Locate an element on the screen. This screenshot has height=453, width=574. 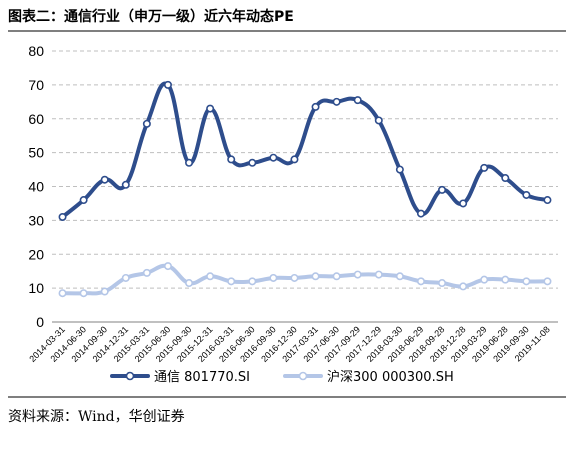
source-note: 资料来源：Wind，华创证券 is located at coordinates (96, 417).